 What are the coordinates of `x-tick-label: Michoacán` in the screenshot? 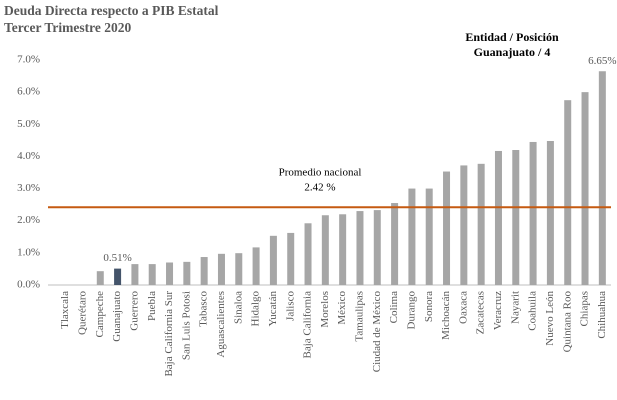 It's located at (446, 315).